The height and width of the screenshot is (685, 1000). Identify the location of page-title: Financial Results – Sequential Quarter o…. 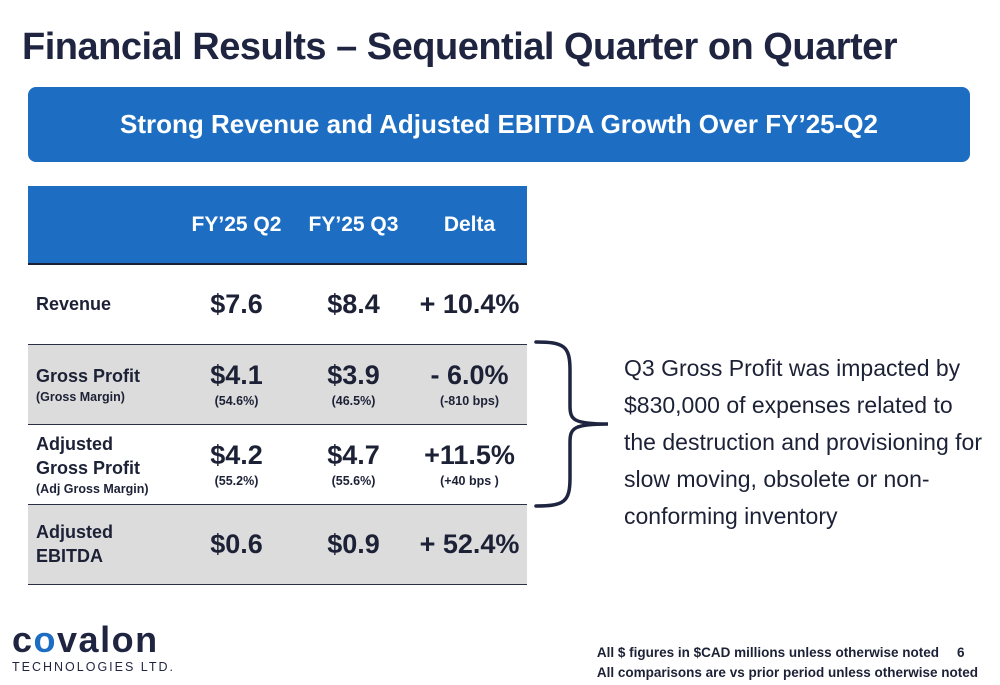
(460, 47).